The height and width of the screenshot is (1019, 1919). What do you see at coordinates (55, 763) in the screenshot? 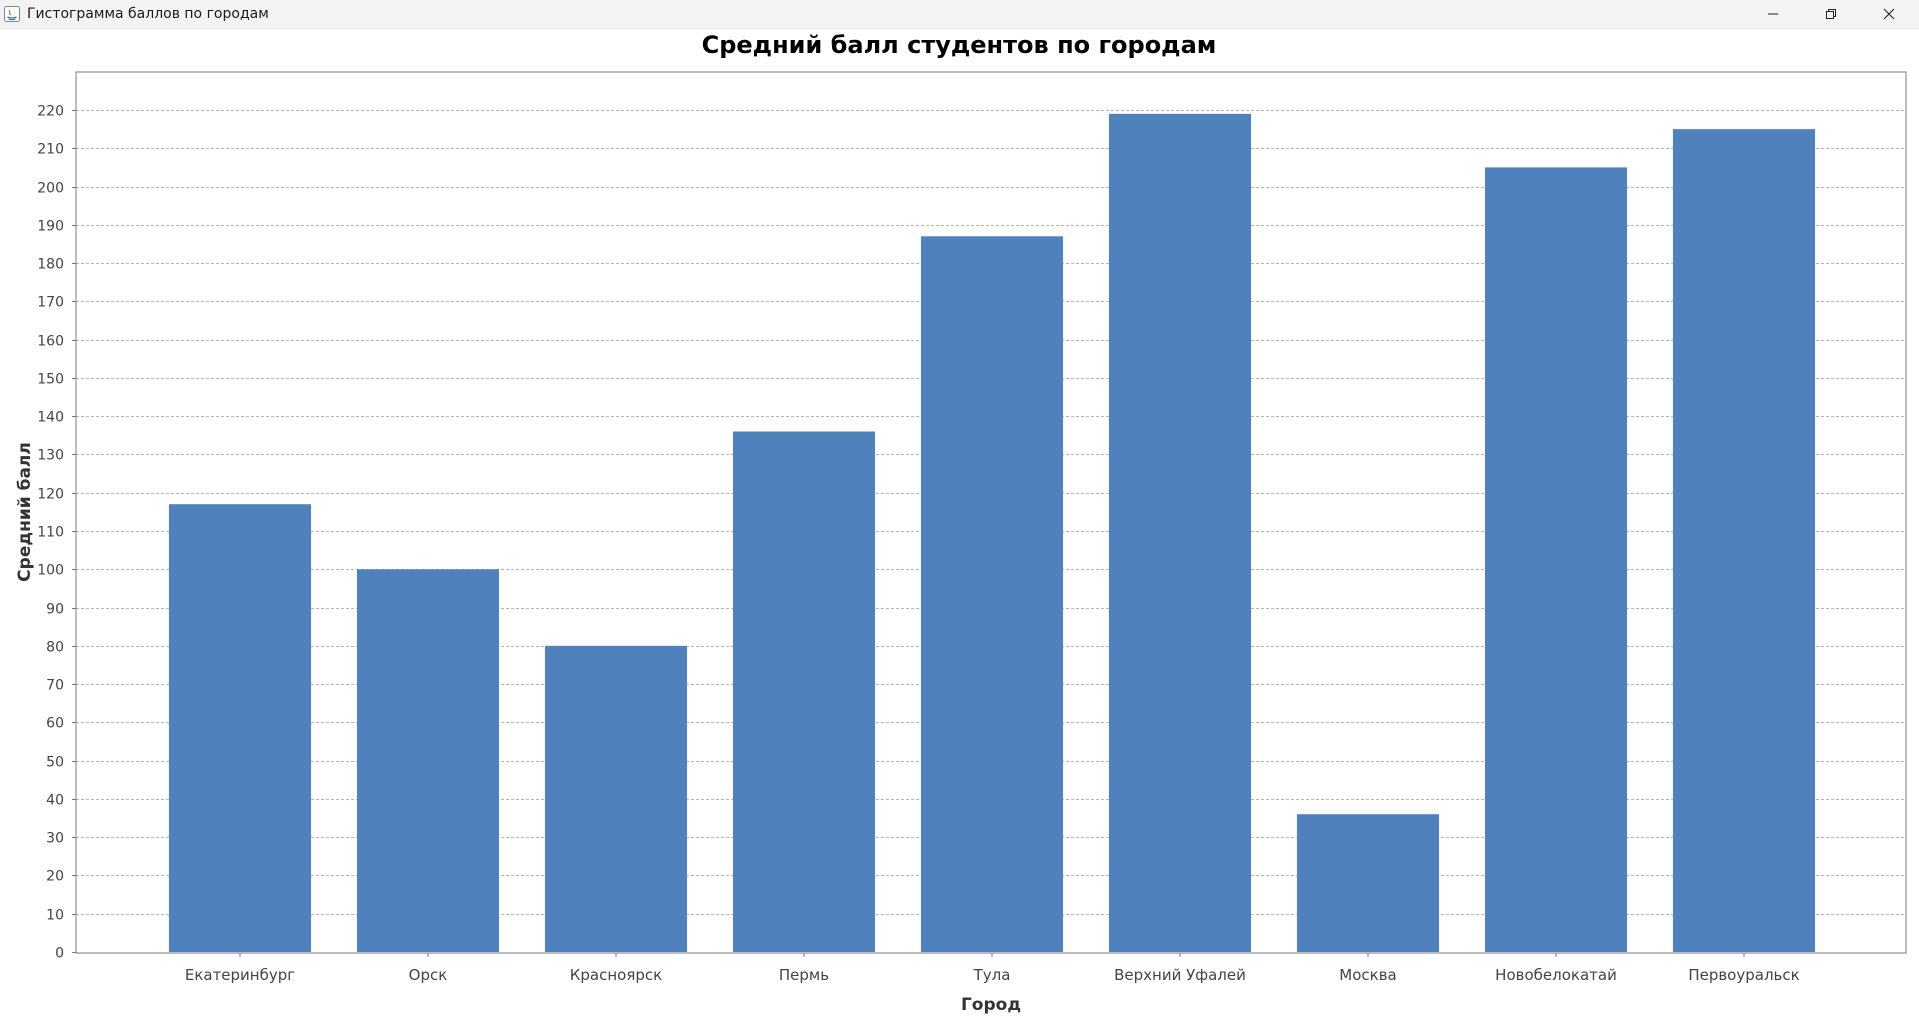
I see `y-tick-label: 50` at bounding box center [55, 763].